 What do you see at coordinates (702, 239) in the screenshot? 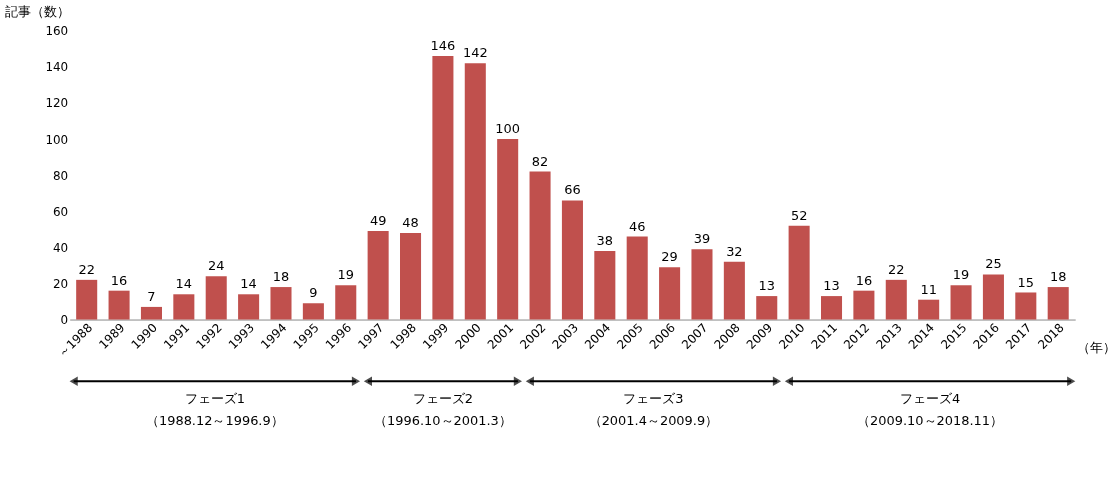
I see `data-label: 39` at bounding box center [702, 239].